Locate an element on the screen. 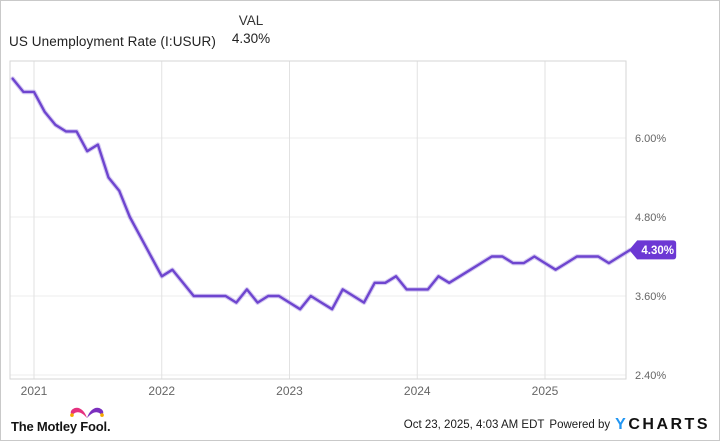 This screenshot has height=441, width=720. jester-hat-icon is located at coordinates (87, 413).